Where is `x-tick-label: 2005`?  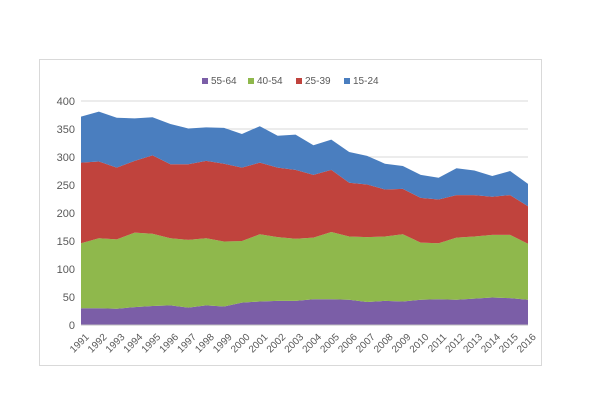
x-tick-label: 2005 is located at coordinates (330, 344).